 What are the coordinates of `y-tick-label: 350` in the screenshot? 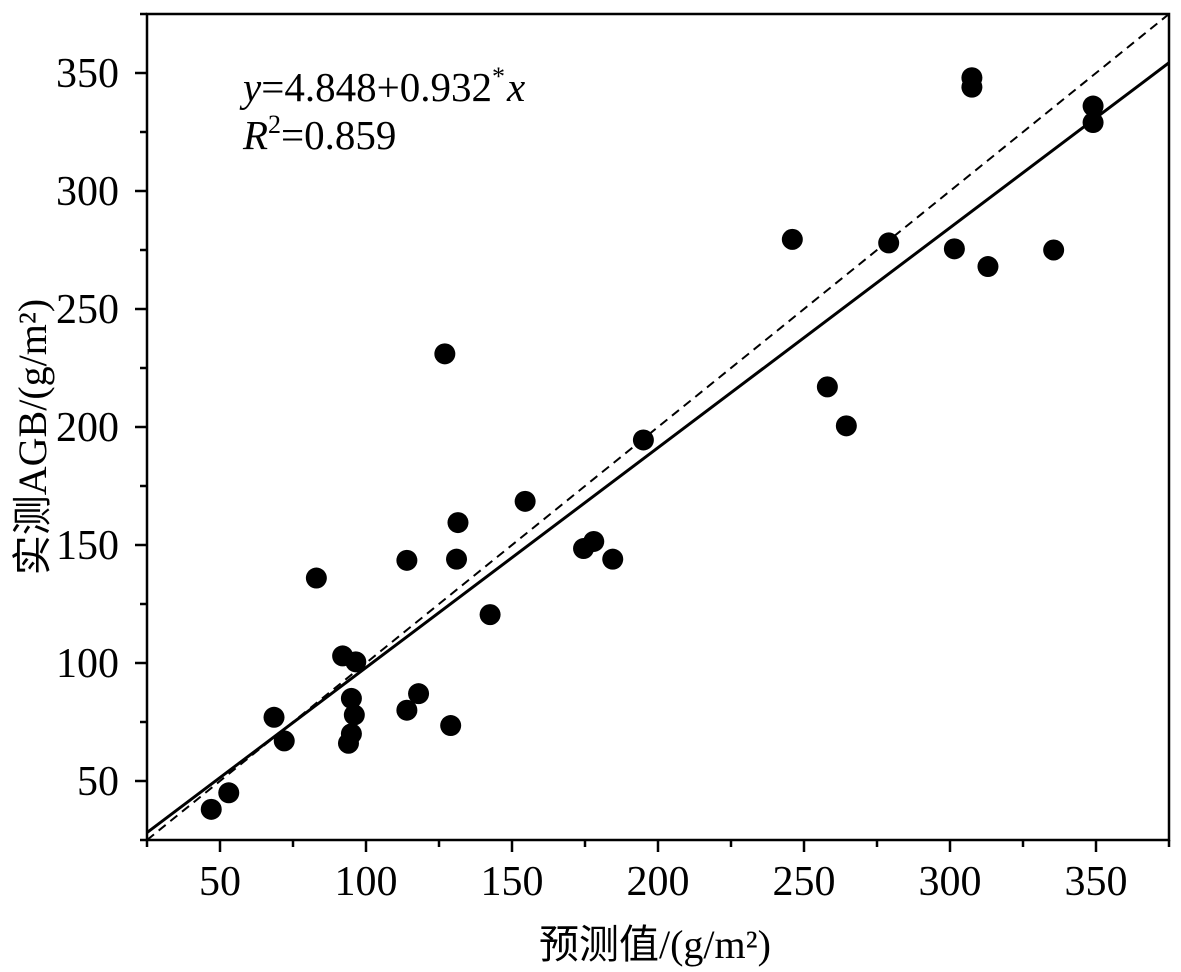 It's located at (87, 74).